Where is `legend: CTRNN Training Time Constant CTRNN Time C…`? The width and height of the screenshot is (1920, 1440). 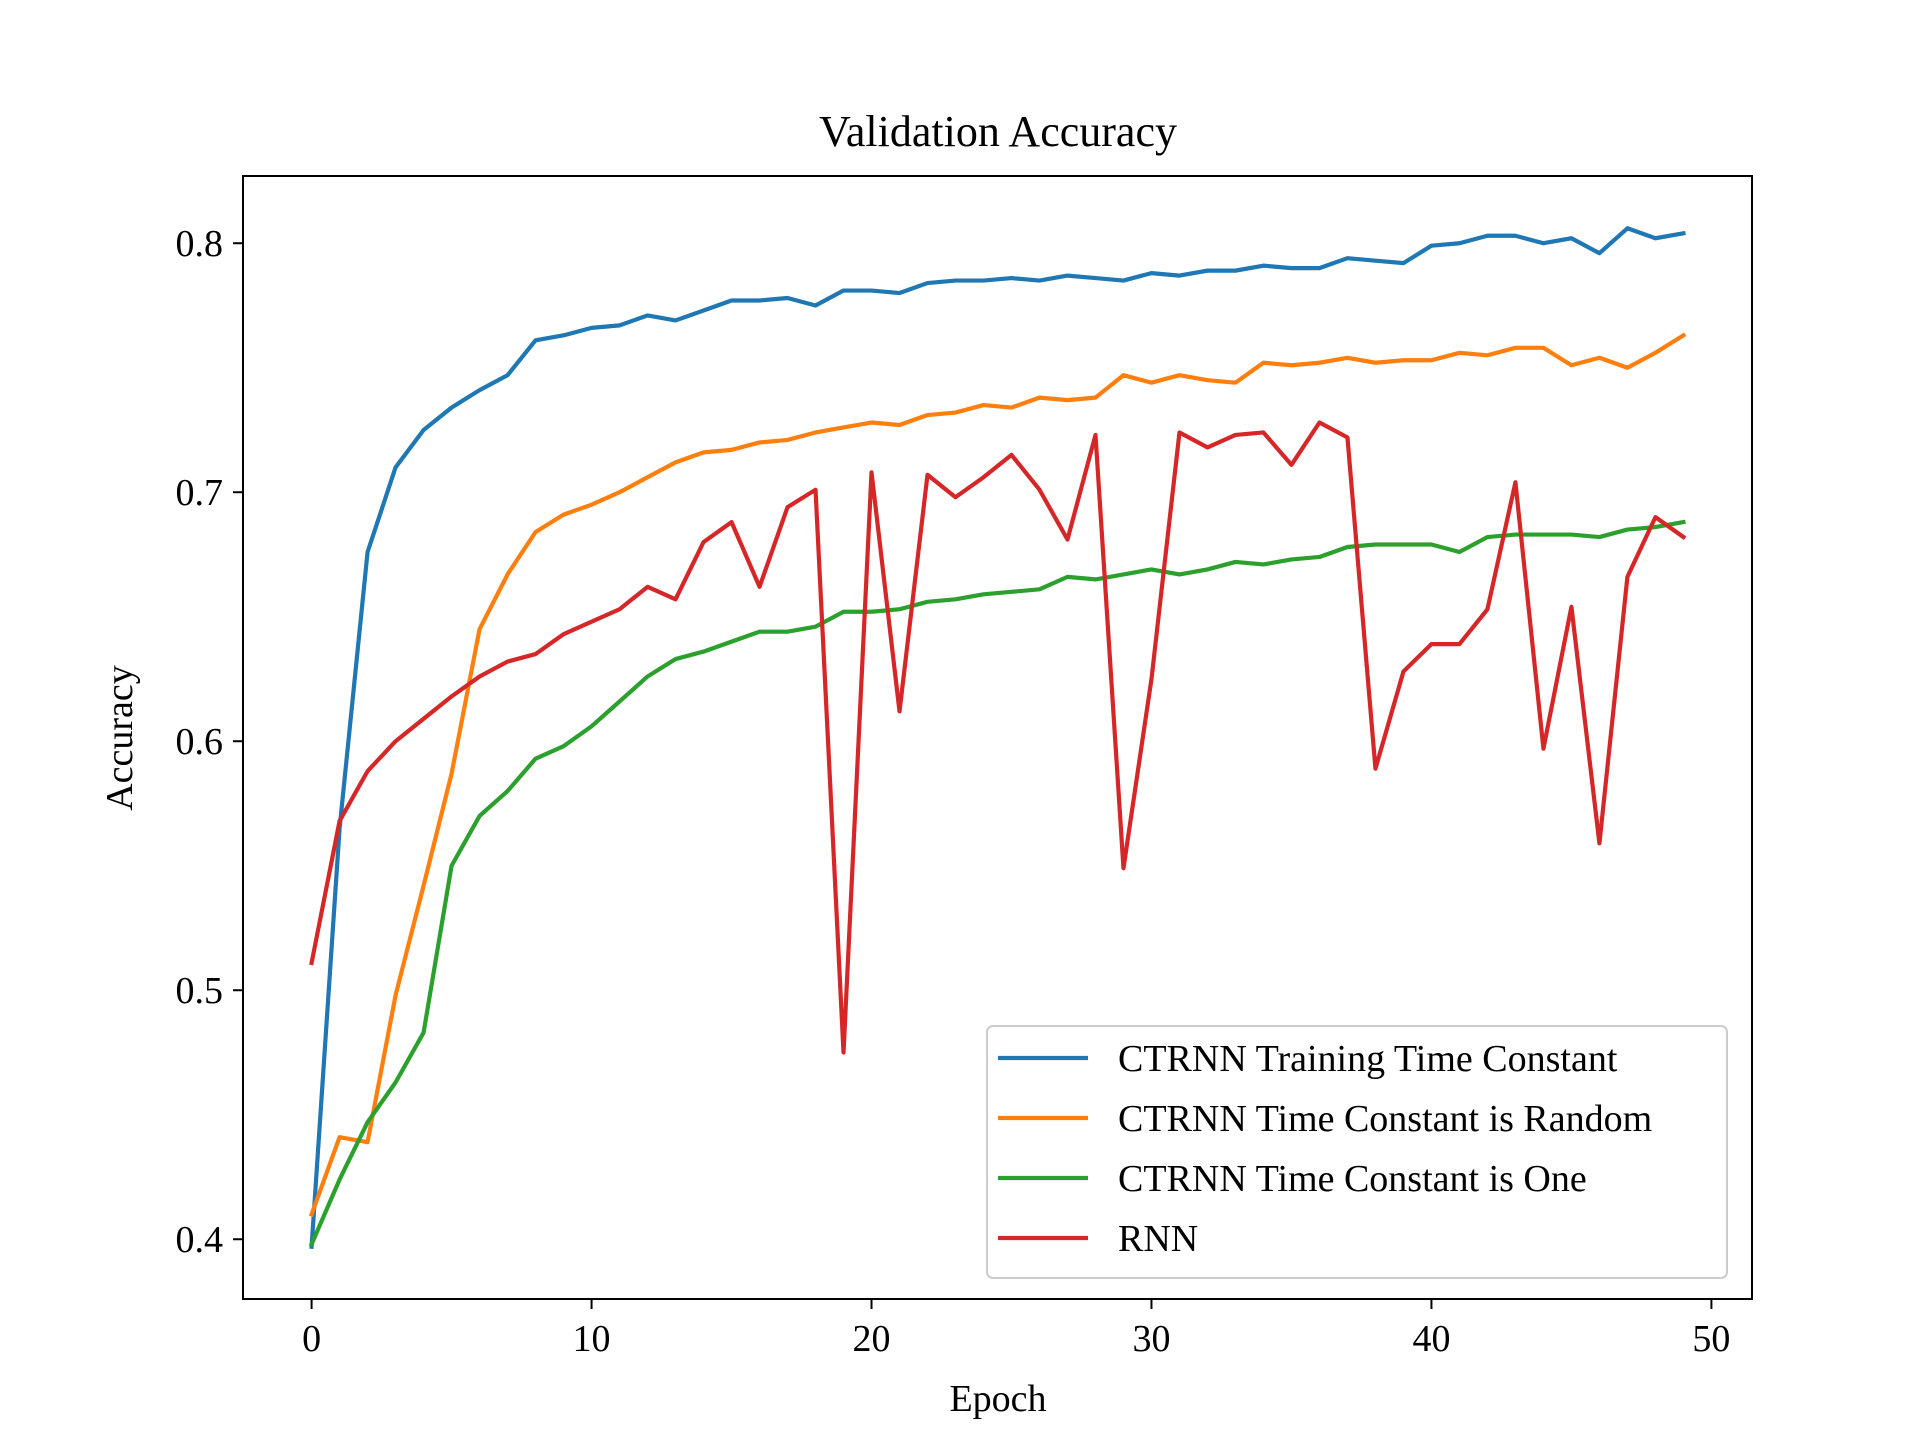
legend: CTRNN Training Time Constant CTRNN Time C… is located at coordinates (1357, 1152).